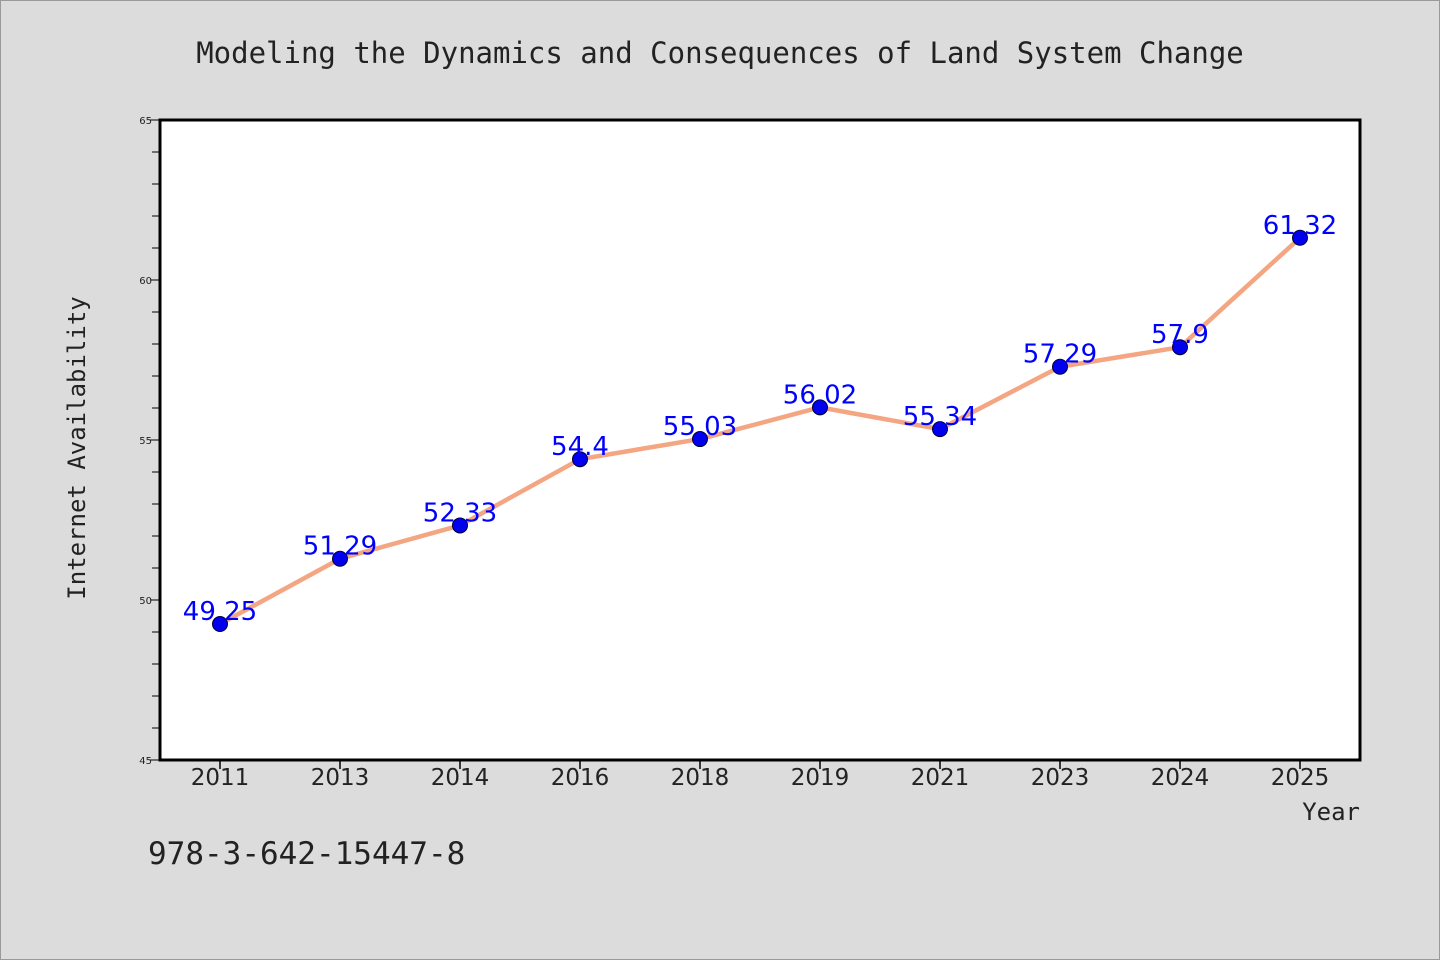 The width and height of the screenshot is (1440, 960). I want to click on x-tick-label: 2025, so click(1300, 778).